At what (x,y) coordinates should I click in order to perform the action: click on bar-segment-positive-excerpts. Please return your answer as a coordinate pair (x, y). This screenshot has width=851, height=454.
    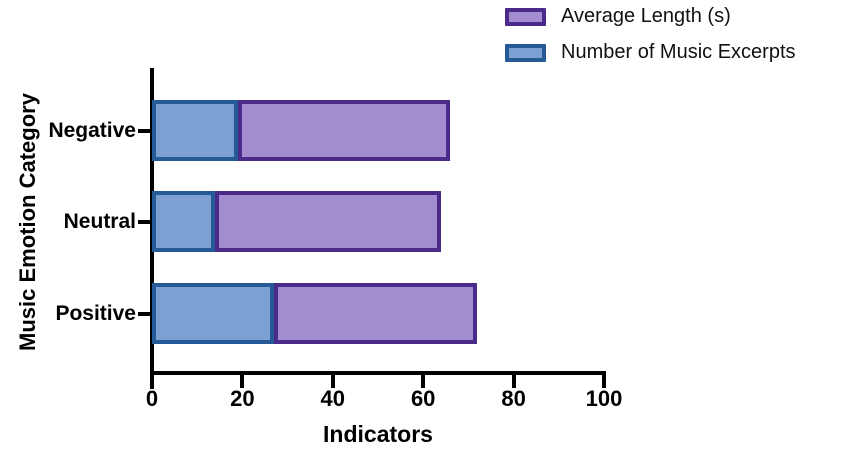
    Looking at the image, I should click on (213, 313).